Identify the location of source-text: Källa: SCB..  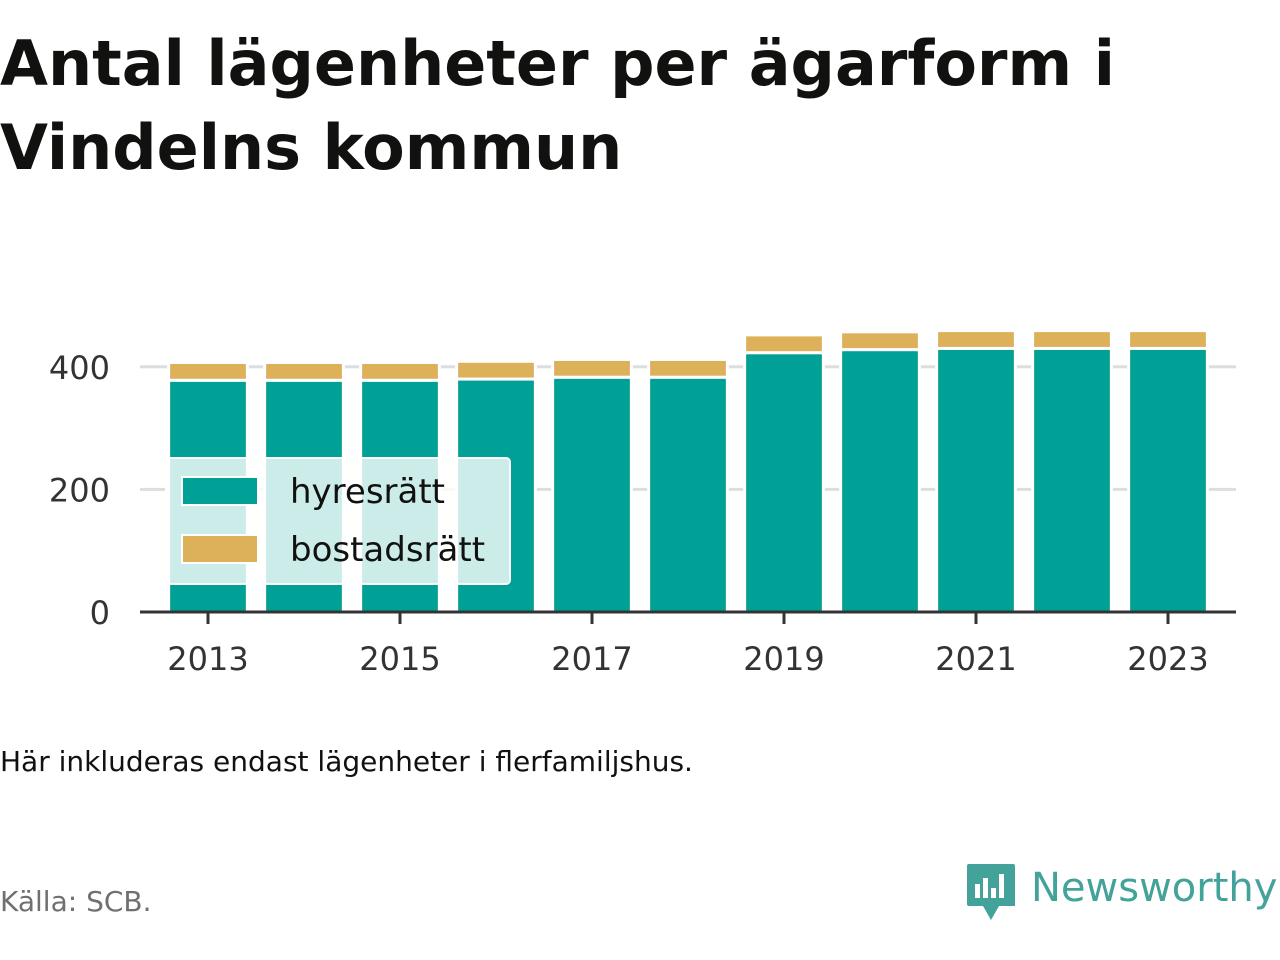
(76, 901).